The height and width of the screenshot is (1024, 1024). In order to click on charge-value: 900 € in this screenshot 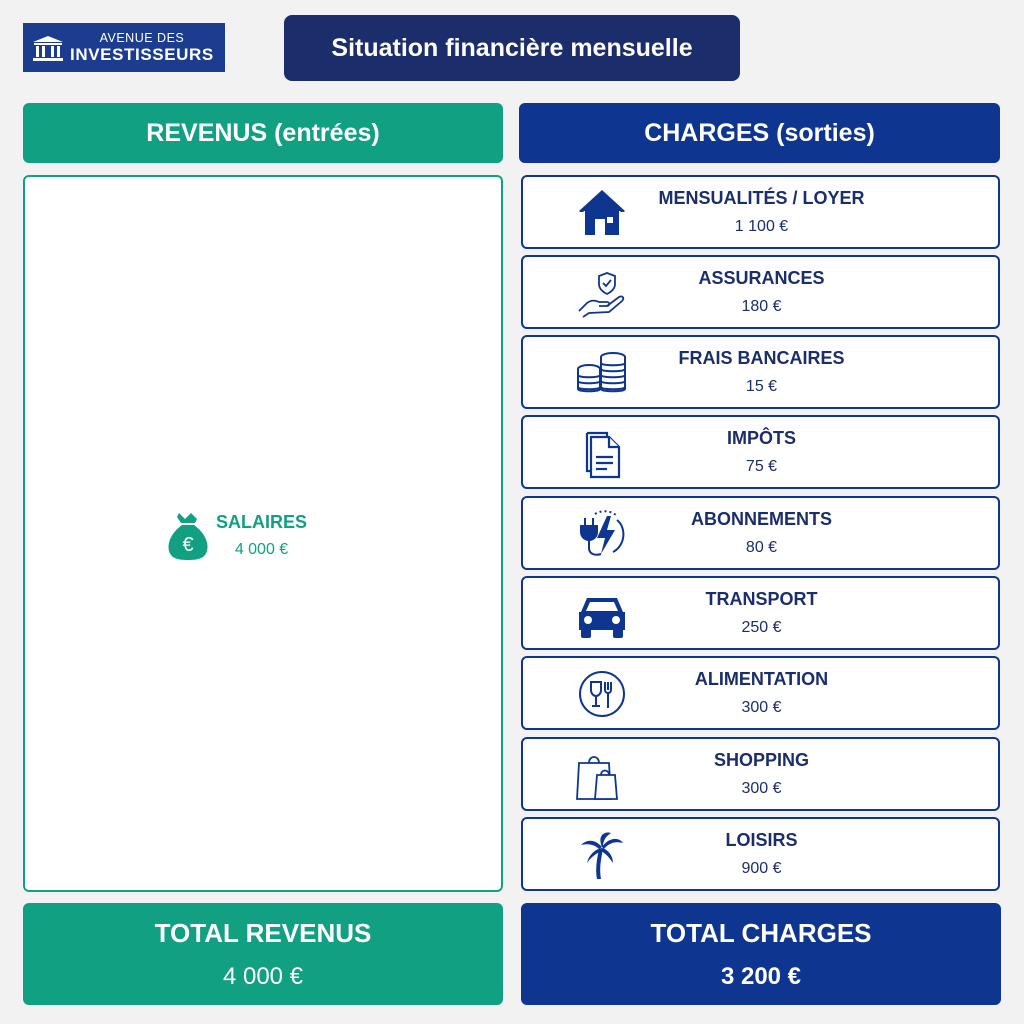, I will do `click(761, 868)`.